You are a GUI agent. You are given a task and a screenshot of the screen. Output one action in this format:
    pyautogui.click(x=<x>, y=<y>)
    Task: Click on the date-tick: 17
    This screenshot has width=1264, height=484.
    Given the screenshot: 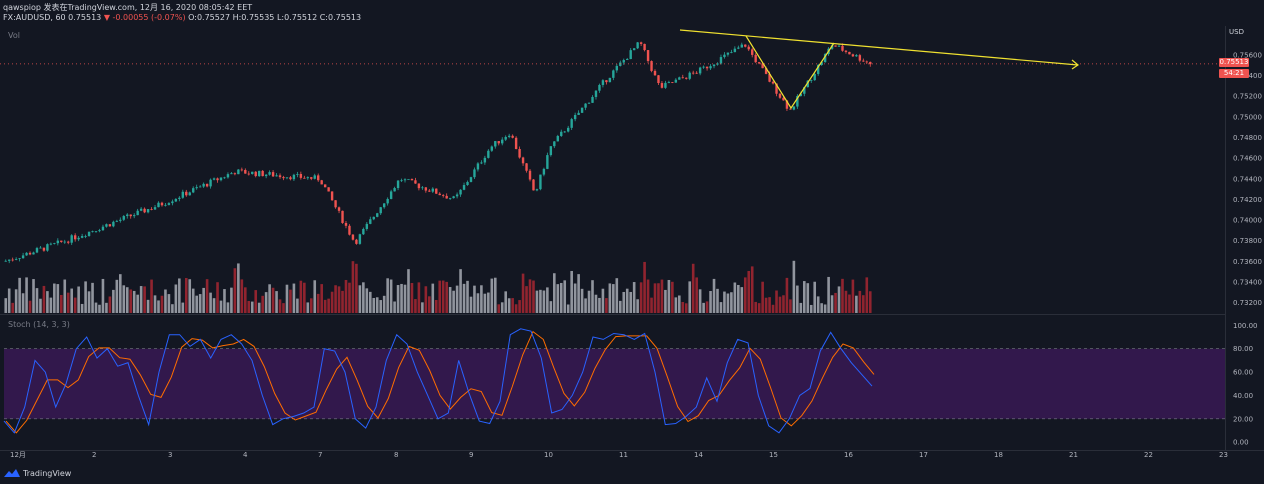 What is the action you would take?
    pyautogui.click(x=923, y=455)
    